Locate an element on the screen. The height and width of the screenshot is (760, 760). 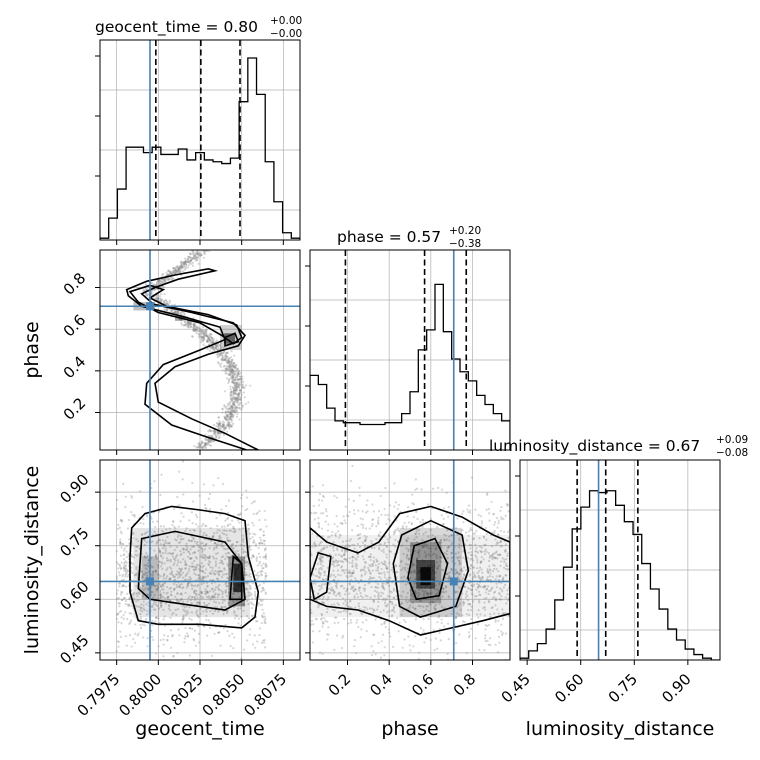
title-phase: phase = 0.57 is located at coordinates (389, 237).